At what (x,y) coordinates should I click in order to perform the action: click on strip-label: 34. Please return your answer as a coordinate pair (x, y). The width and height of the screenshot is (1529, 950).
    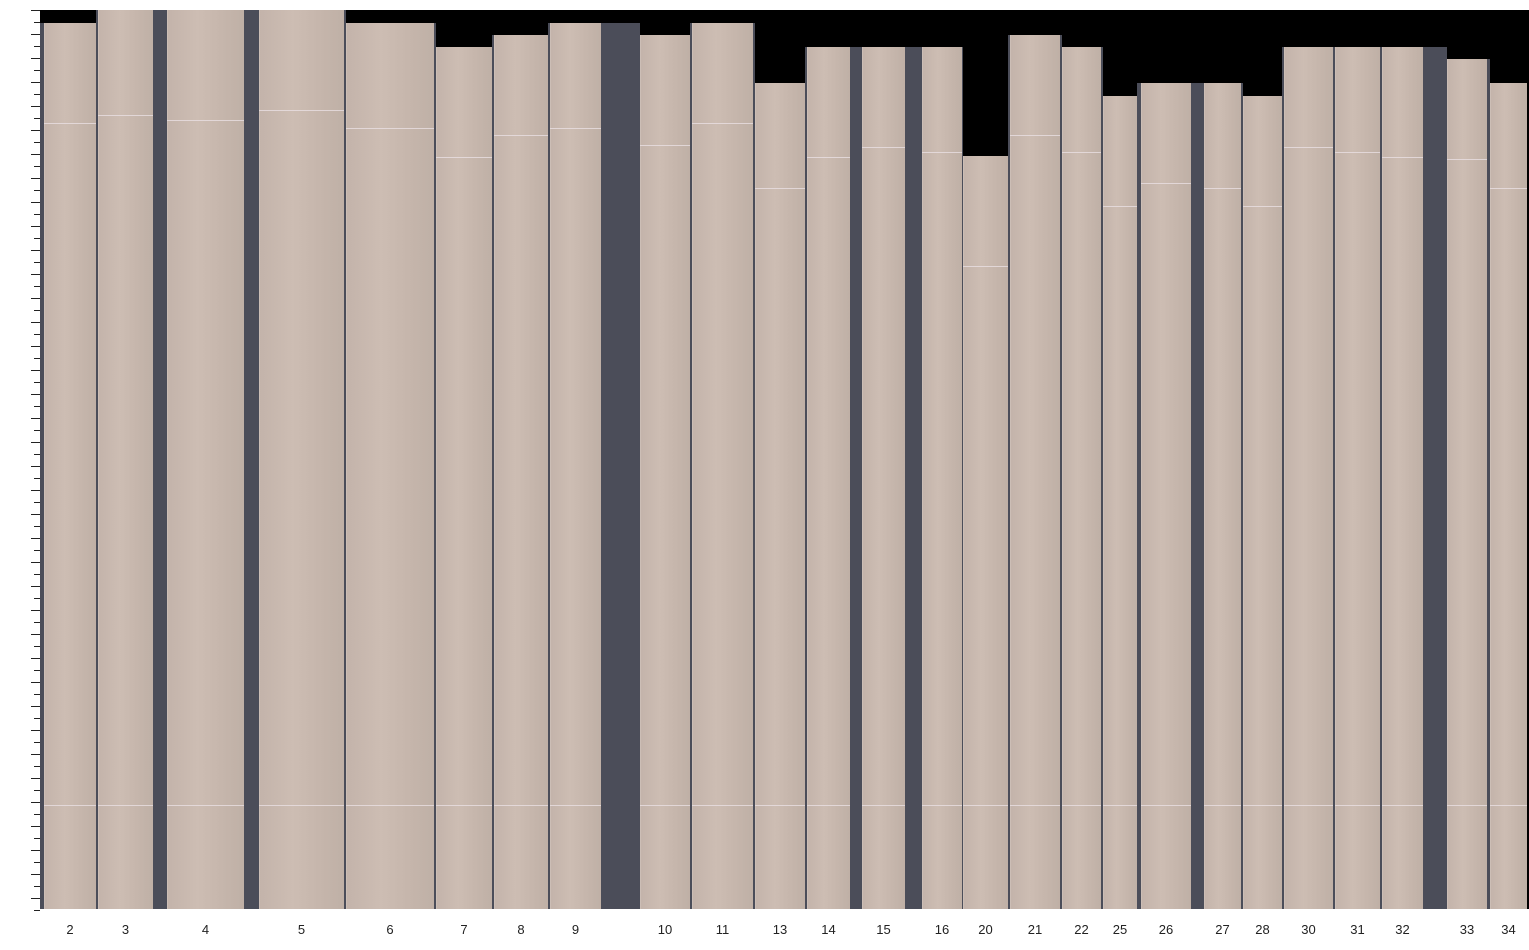
    Looking at the image, I should click on (1508, 929).